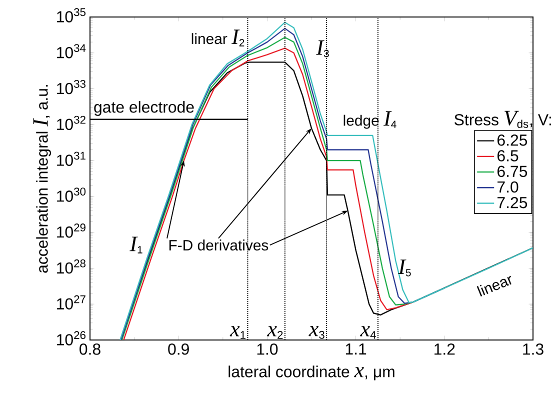 This screenshot has width=557, height=403. What do you see at coordinates (90, 349) in the screenshot?
I see `x-tick-label: 0.8` at bounding box center [90, 349].